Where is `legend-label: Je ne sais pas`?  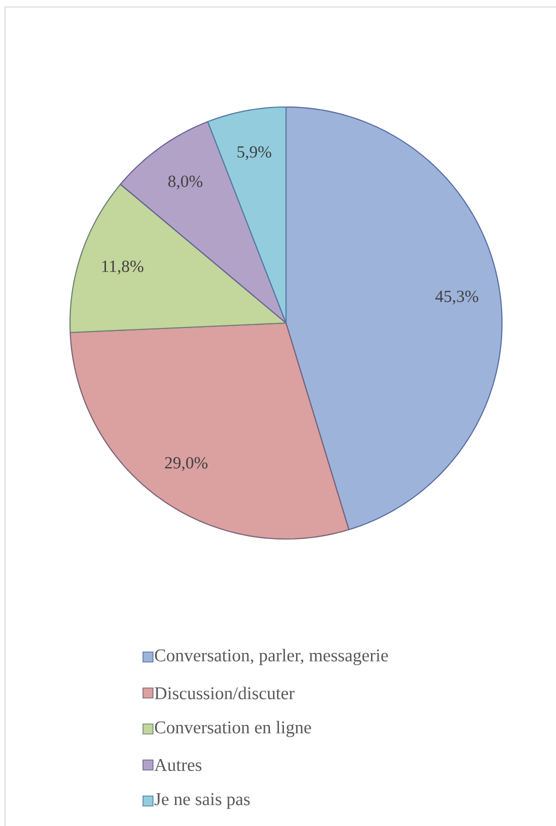 legend-label: Je ne sais pas is located at coordinates (202, 801).